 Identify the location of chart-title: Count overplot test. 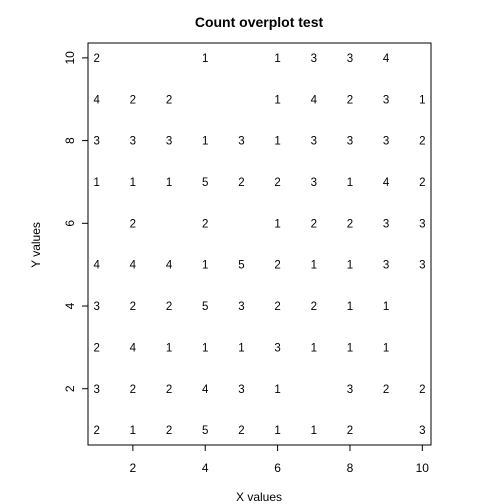
(259, 22).